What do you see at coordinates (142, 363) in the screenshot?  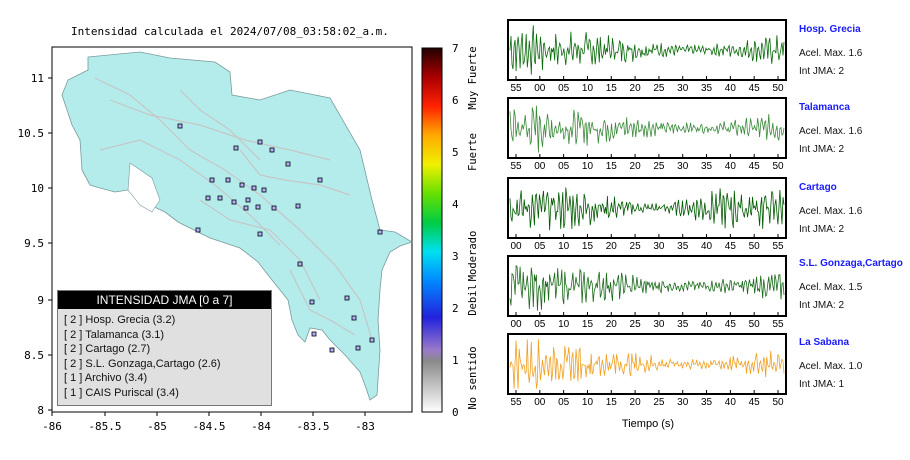 I see `legend-item: [ 2 ] S.L. Gonzaga,Cartago (2.6)` at bounding box center [142, 363].